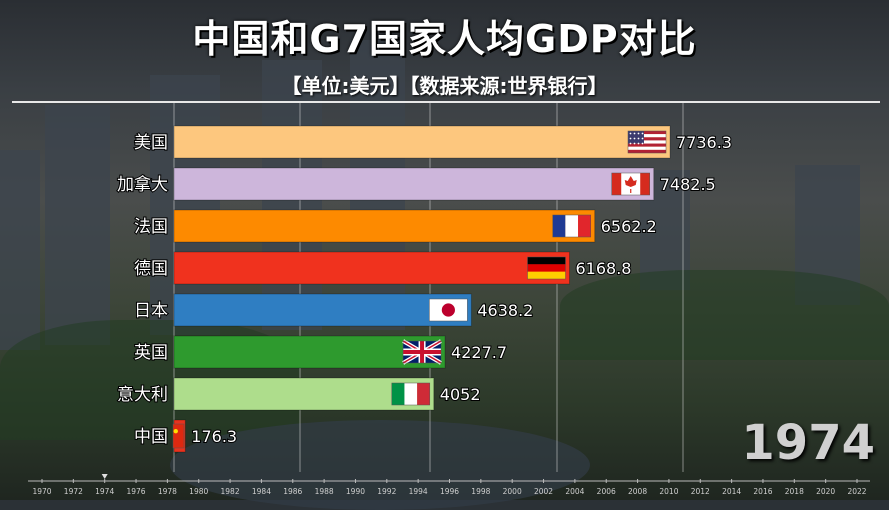 Image resolution: width=889 pixels, height=510 pixels. Describe the element at coordinates (647, 142) in the screenshot. I see `us-flag-icon` at that location.